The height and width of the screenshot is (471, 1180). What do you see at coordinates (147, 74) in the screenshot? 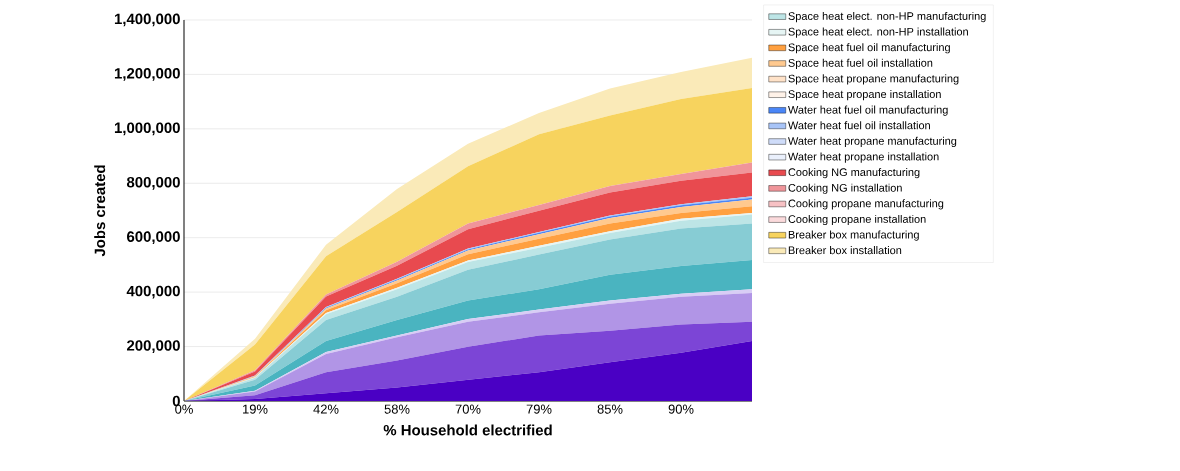
I see `y-tick-label: 1,200,000` at bounding box center [147, 74].